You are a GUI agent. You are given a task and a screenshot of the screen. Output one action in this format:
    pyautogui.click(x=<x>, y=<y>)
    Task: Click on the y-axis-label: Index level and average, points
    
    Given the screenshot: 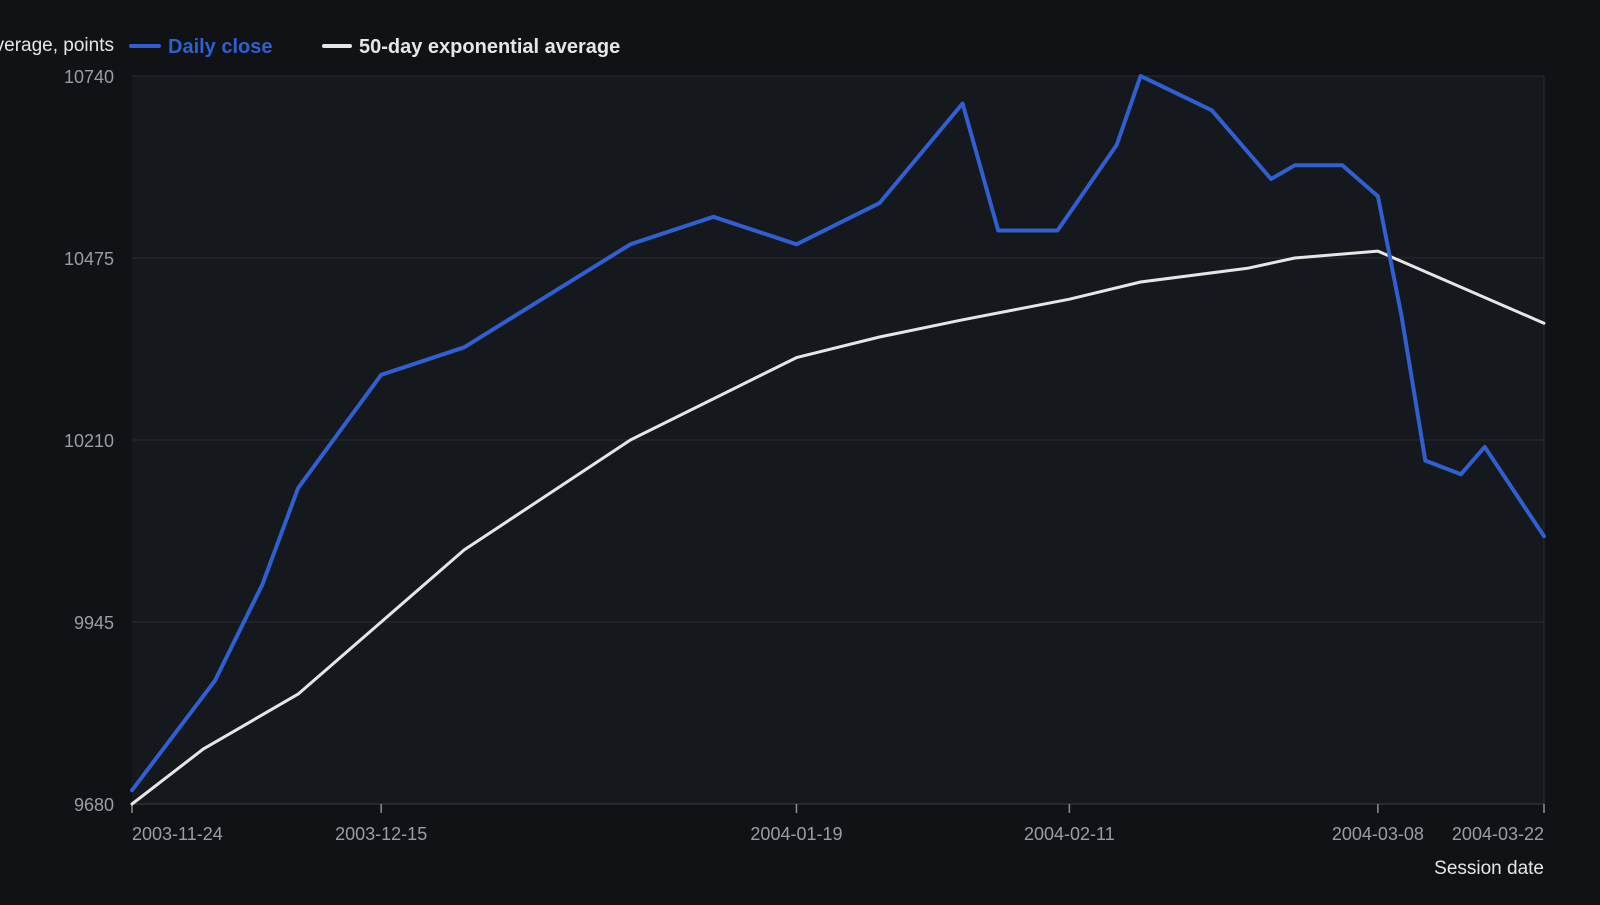 What is the action you would take?
    pyautogui.click(x=57, y=45)
    